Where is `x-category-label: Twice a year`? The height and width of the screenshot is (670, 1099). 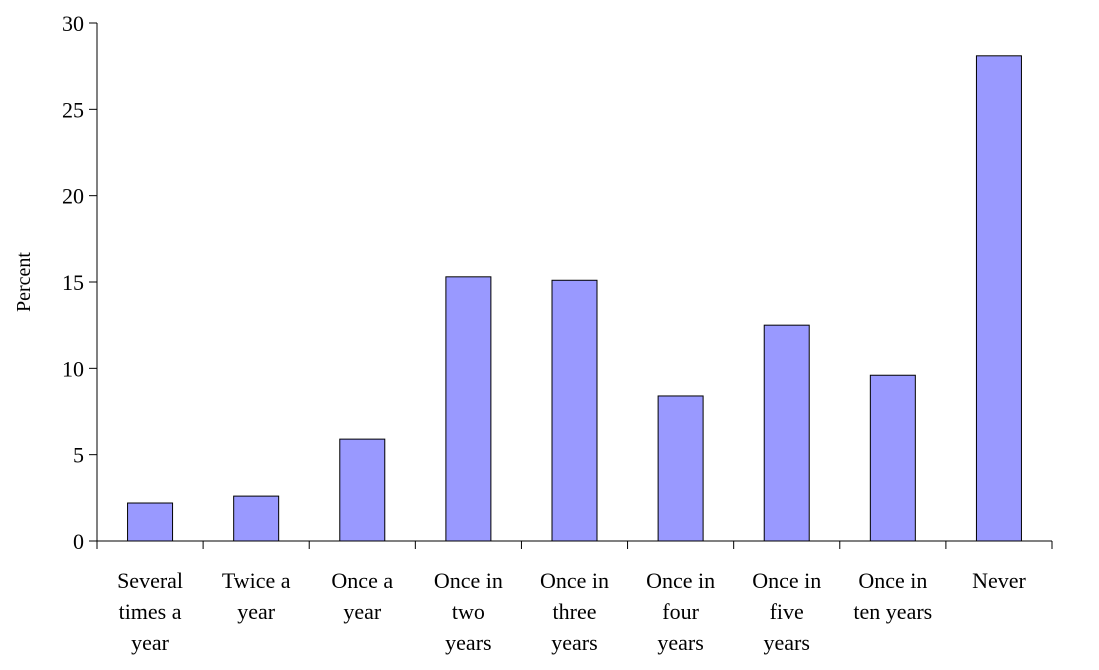 x-category-label: Twice a year is located at coordinates (256, 596).